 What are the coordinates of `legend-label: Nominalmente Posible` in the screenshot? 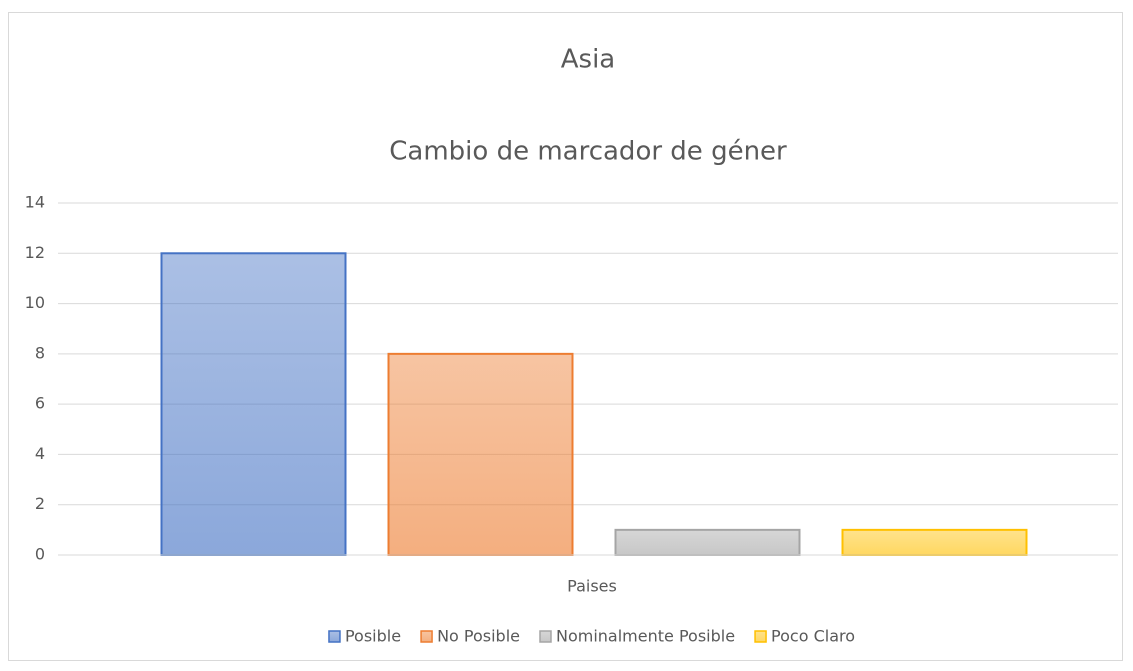 It's located at (645, 636).